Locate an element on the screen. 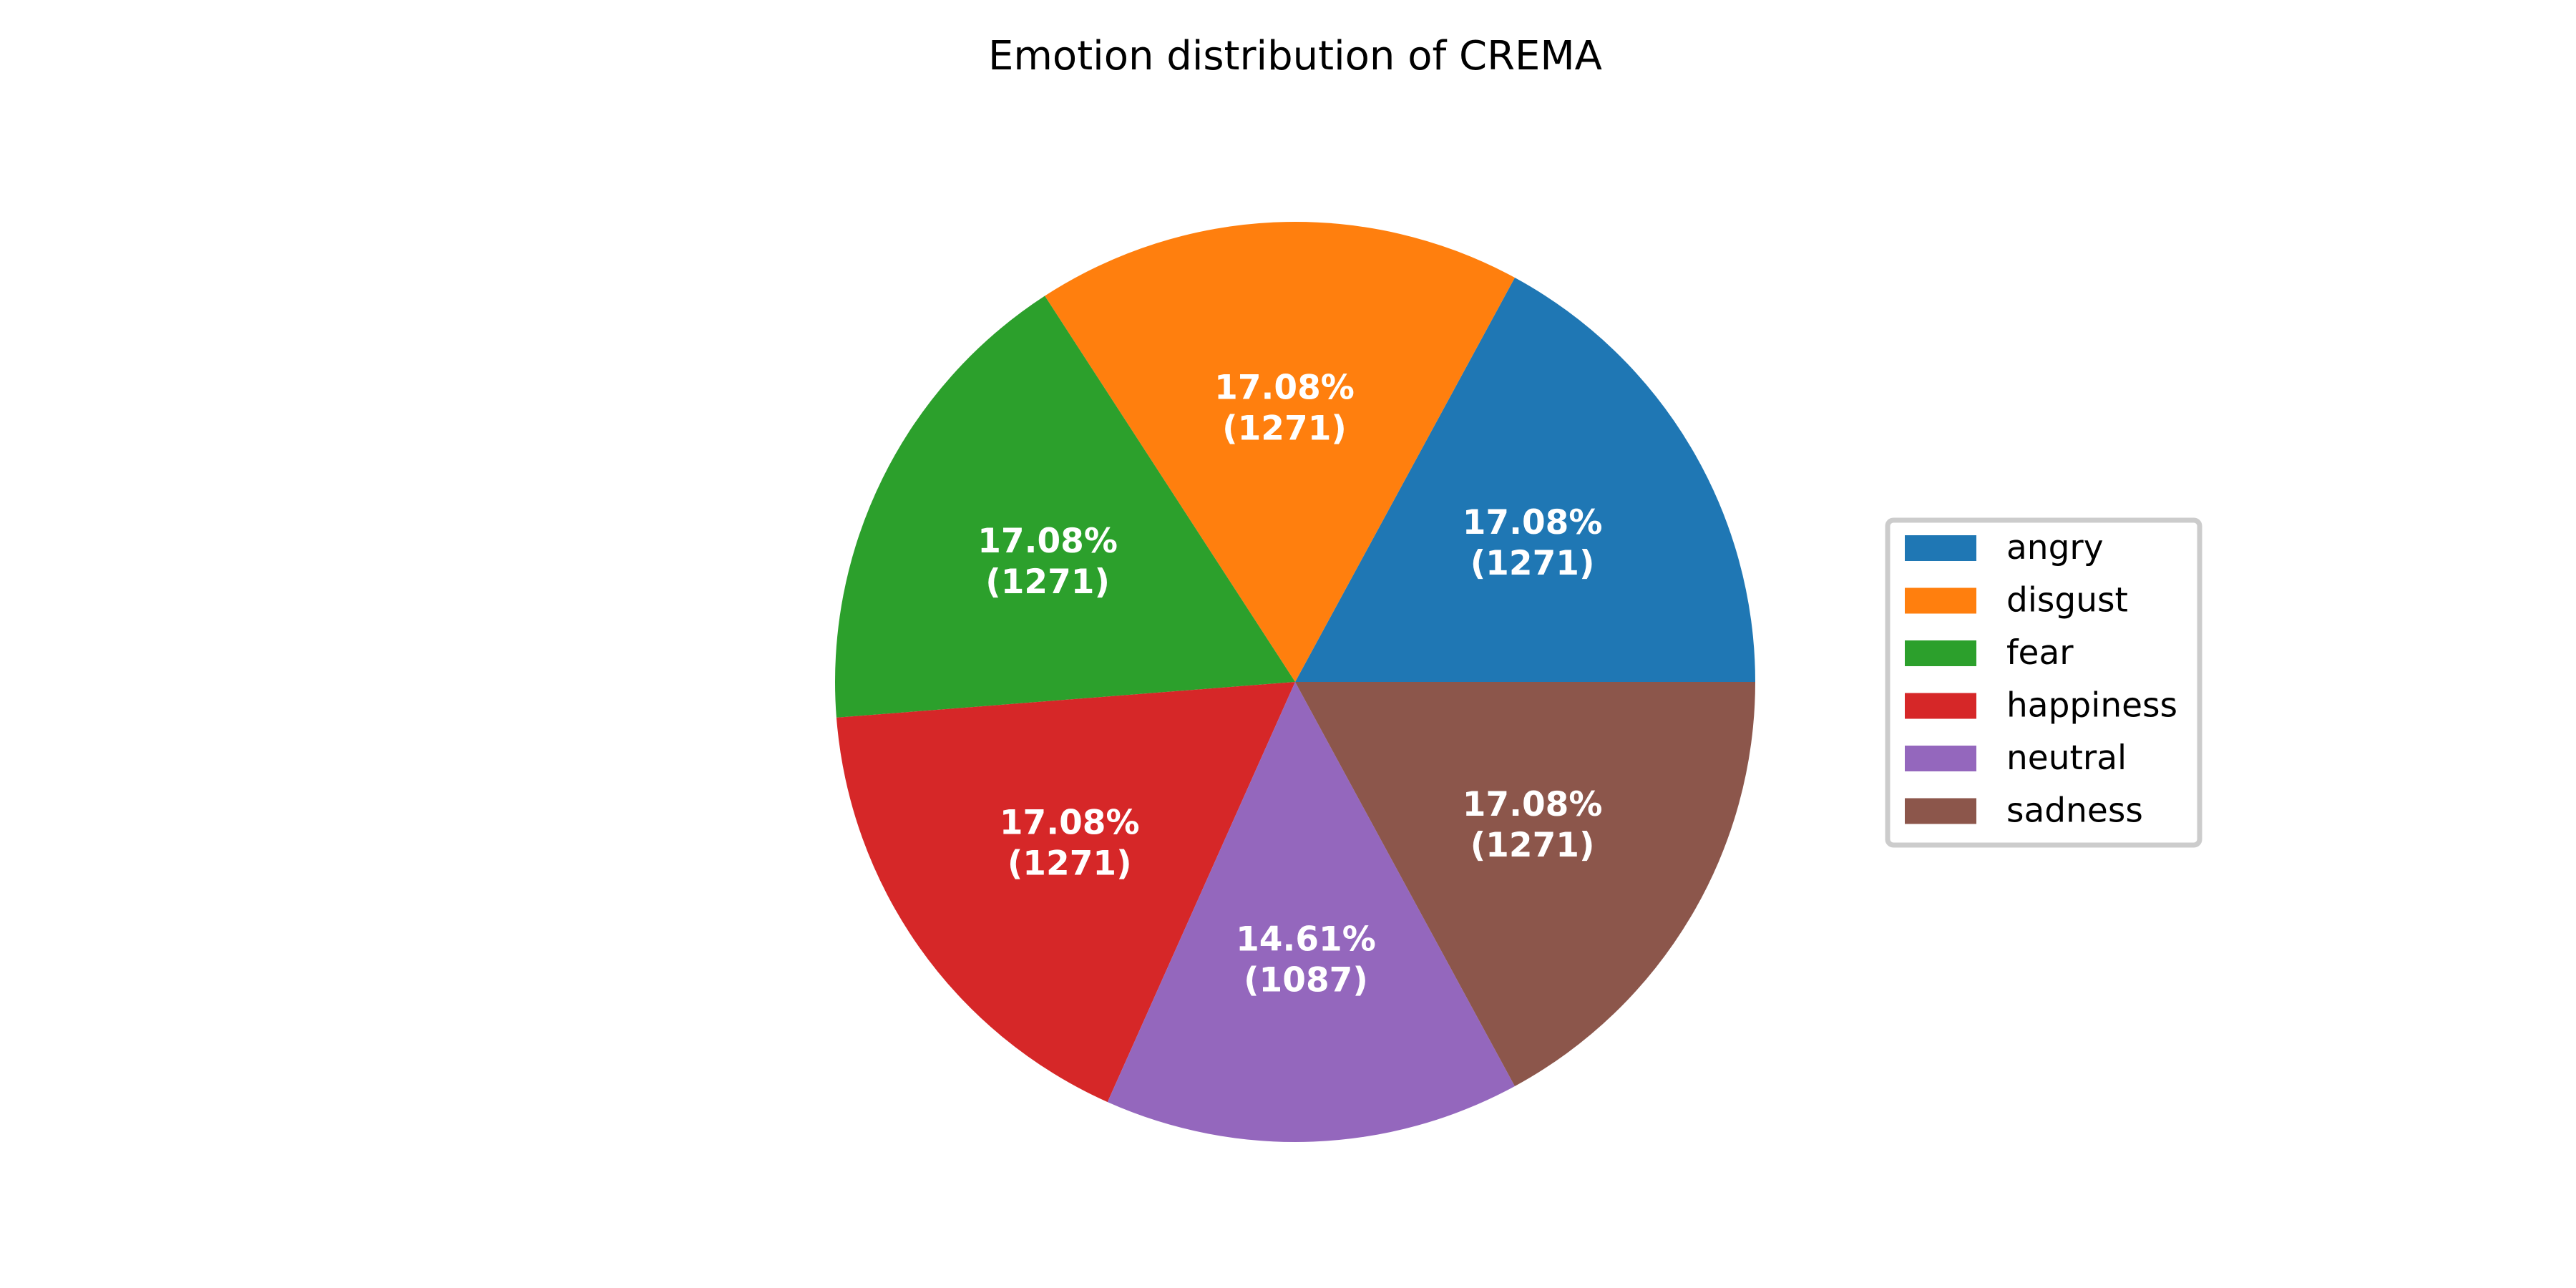  slice-percent-disgust: 17.08% is located at coordinates (1284, 387).